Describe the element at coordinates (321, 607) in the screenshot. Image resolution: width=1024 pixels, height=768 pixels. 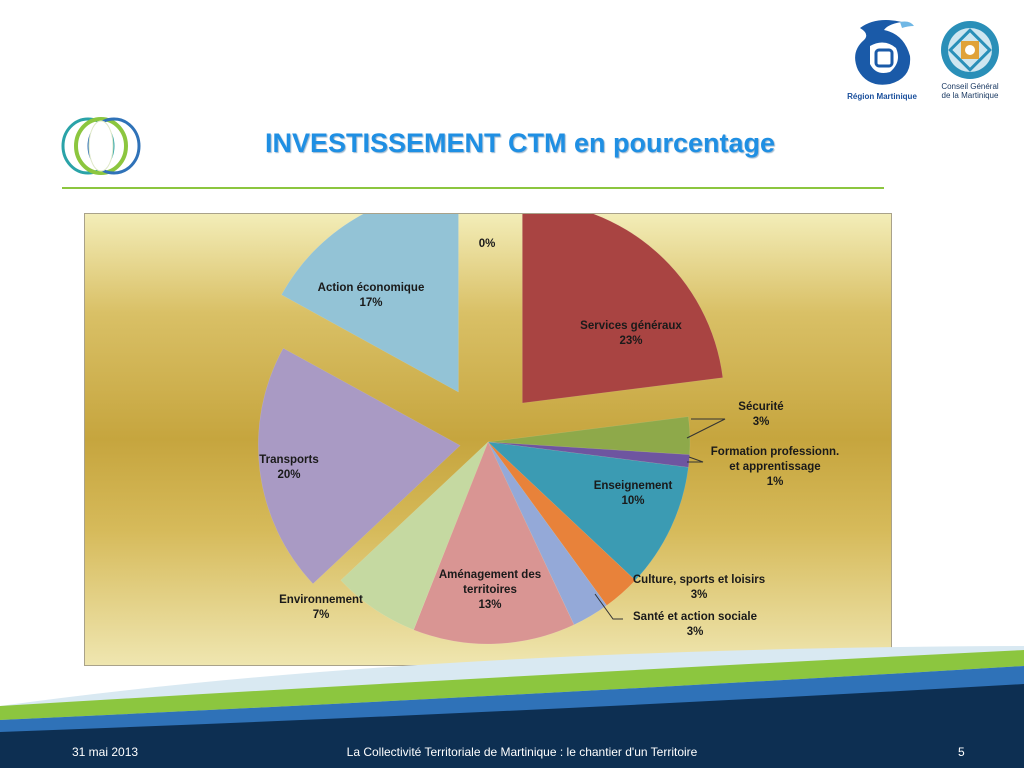
I see `pie-slice-label: Environnement 7%` at that location.